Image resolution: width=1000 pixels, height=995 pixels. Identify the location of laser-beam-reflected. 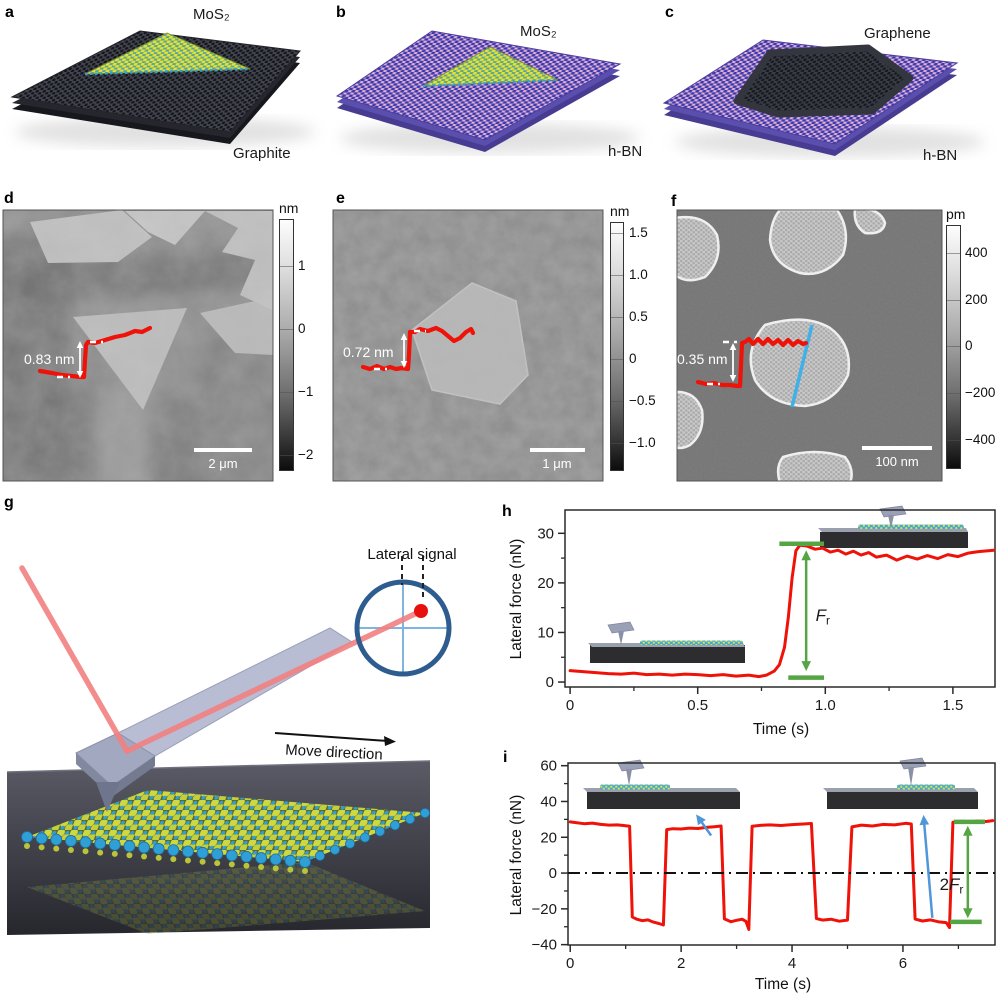
(274, 681).